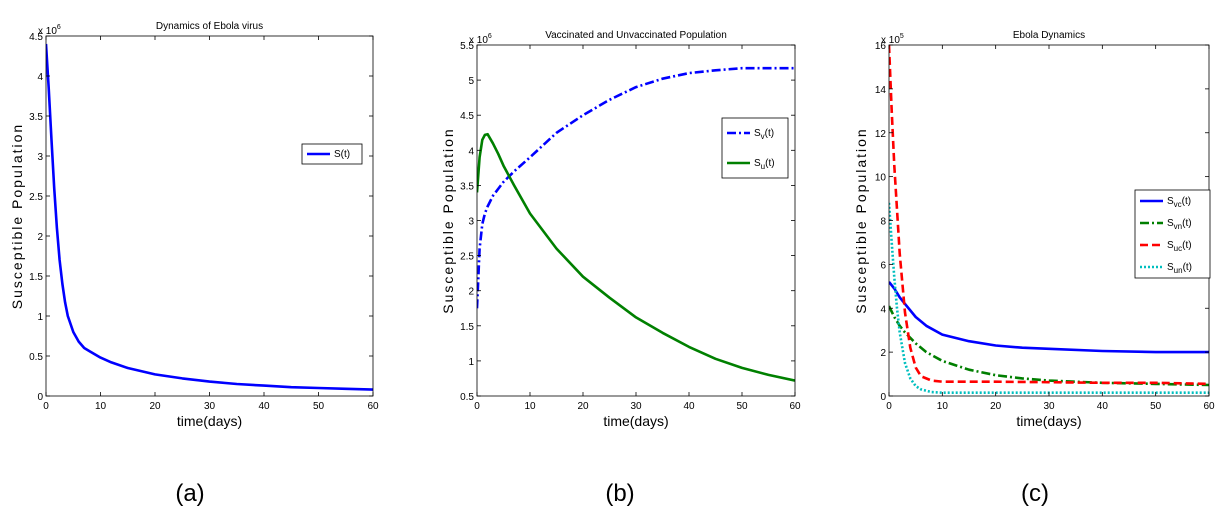  I want to click on legend: Svc(t)Svn(t)Suc(t)Sun(t), so click(1172, 234).